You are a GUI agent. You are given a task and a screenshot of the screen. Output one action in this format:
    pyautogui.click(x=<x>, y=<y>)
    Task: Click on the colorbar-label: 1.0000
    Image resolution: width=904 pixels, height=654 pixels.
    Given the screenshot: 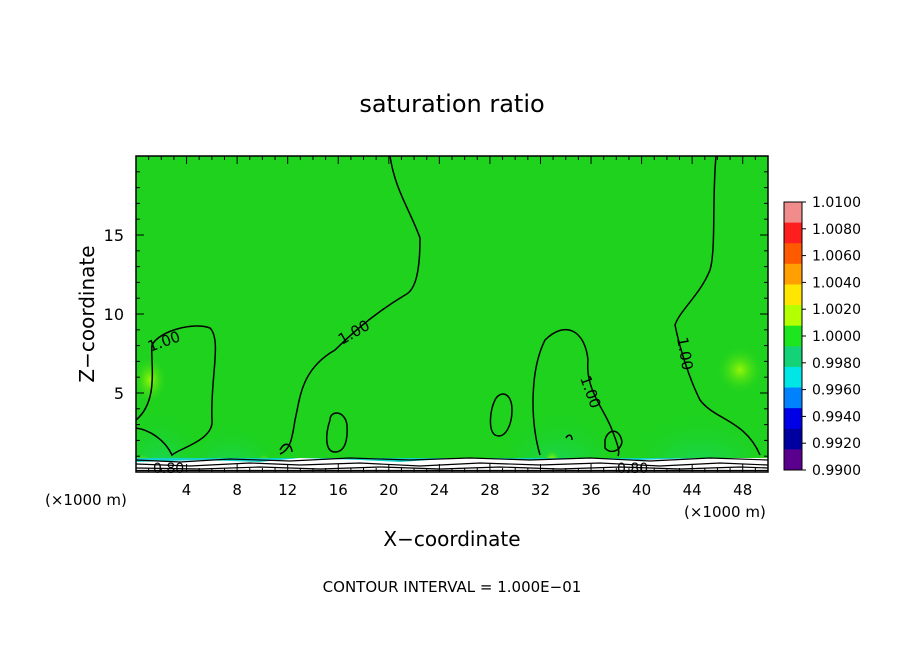 What is the action you would take?
    pyautogui.click(x=836, y=337)
    